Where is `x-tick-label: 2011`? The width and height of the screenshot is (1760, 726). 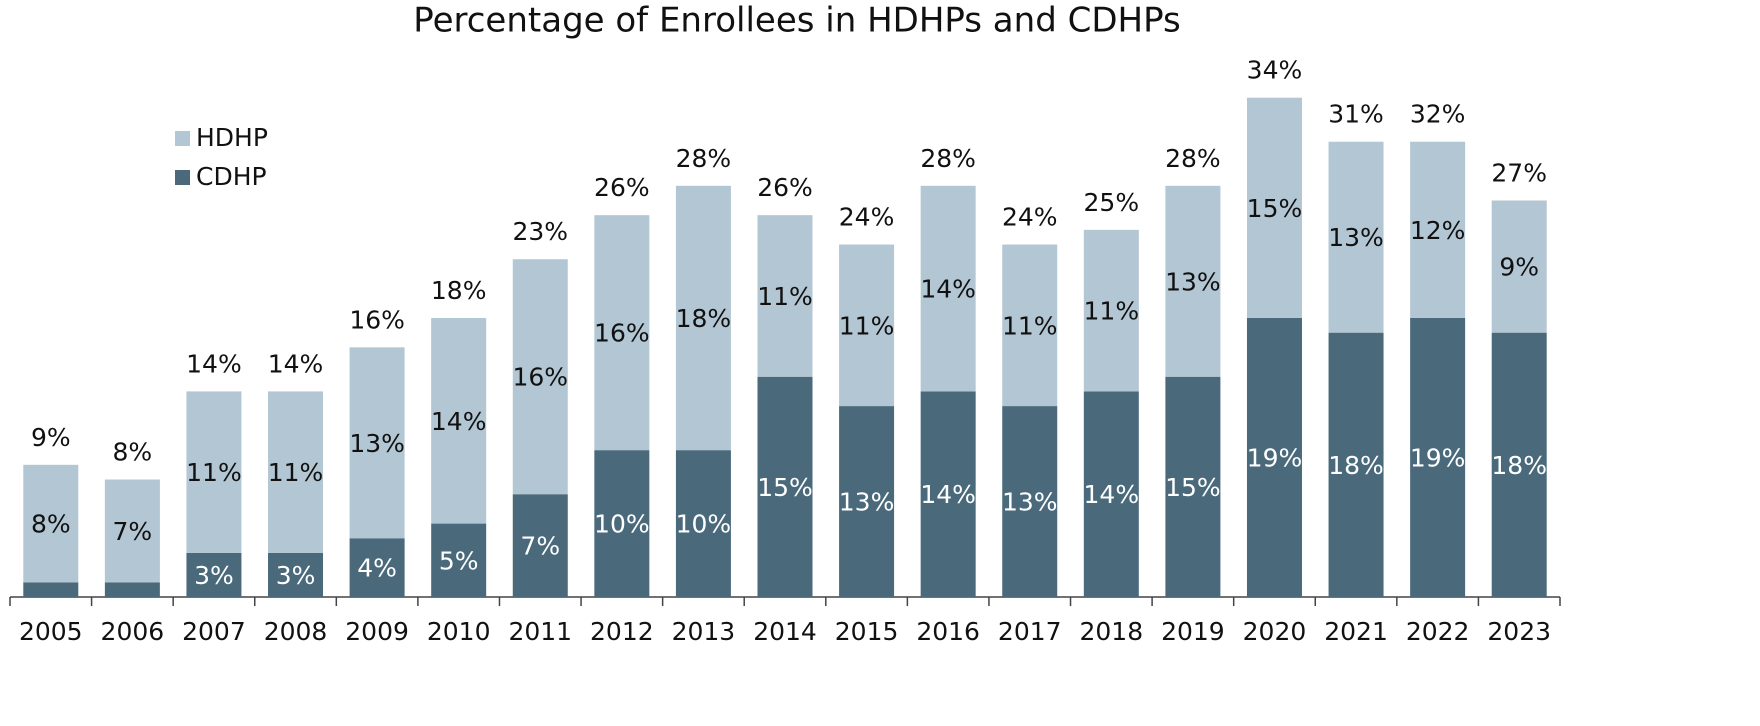 x-tick-label: 2011 is located at coordinates (540, 631).